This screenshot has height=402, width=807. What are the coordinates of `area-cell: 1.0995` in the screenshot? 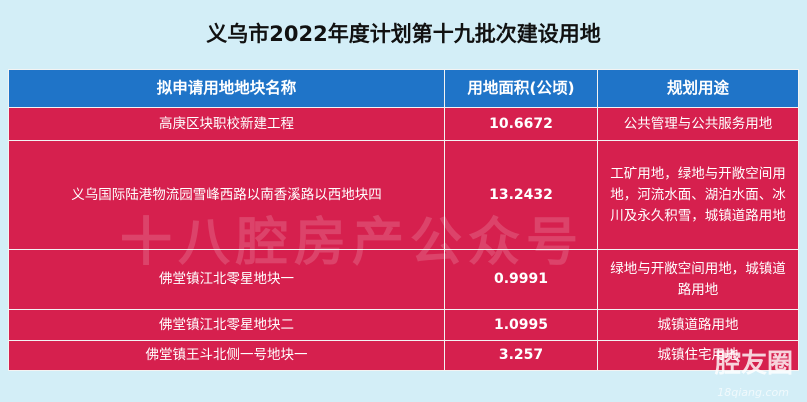 It's located at (521, 325).